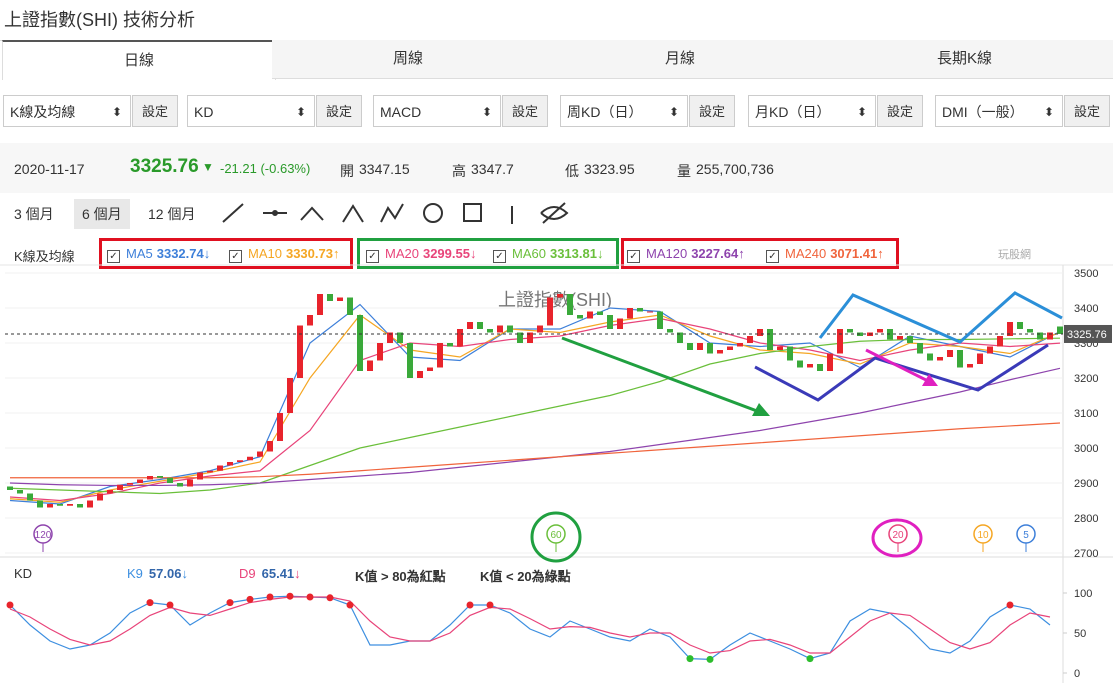 This screenshot has width=1118, height=683. Describe the element at coordinates (548, 254) in the screenshot. I see `ma-legend-item: ✓ MA60 3313.81↓` at that location.